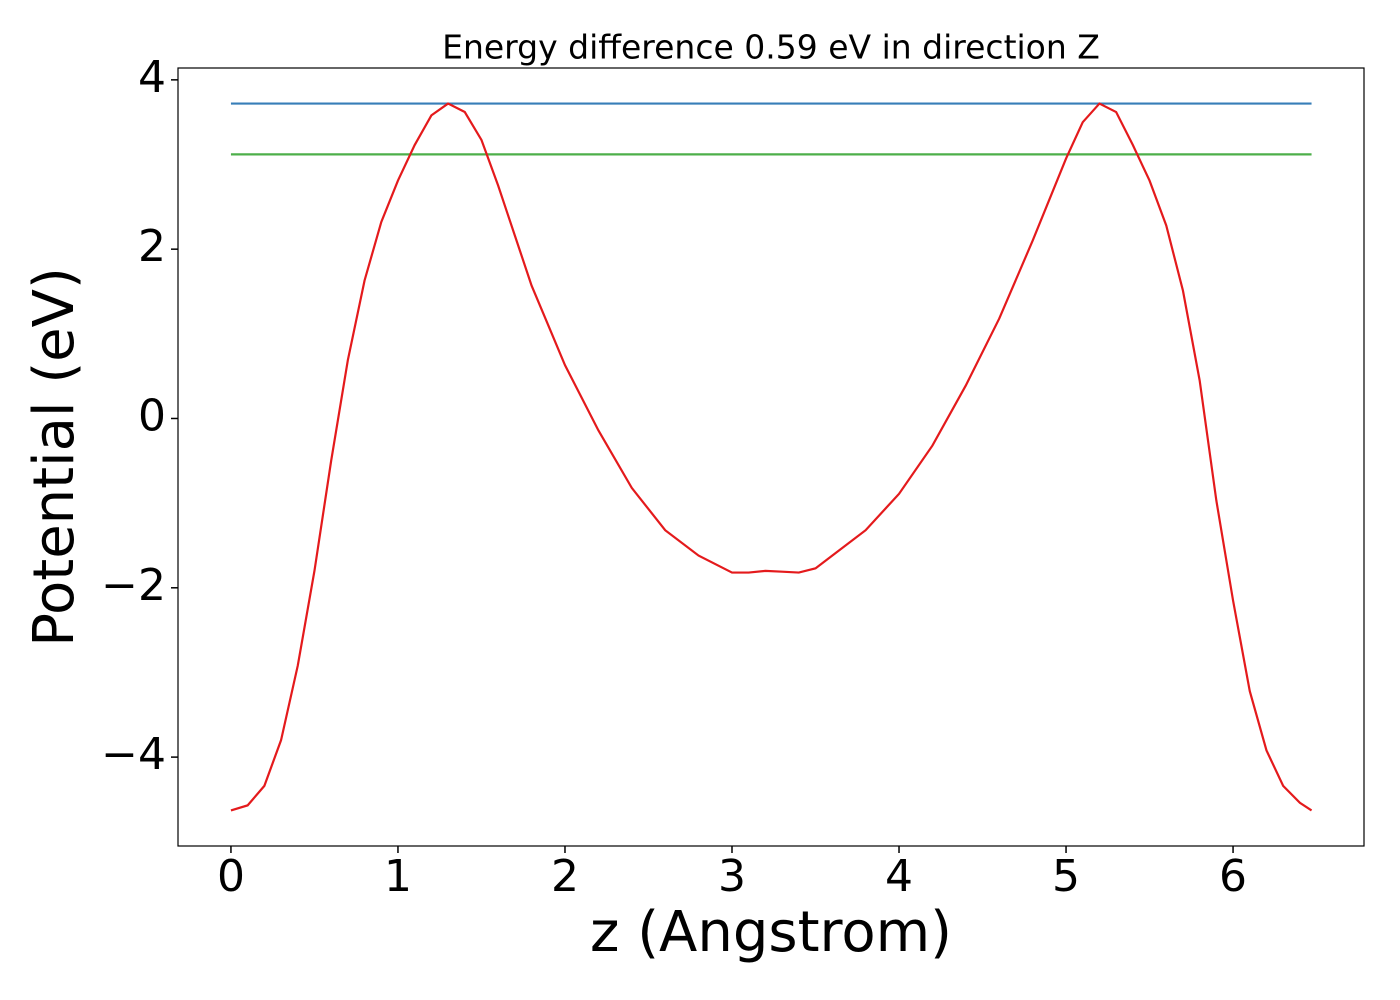  I want to click on y-axis-label: Potential (eV), so click(54, 457).